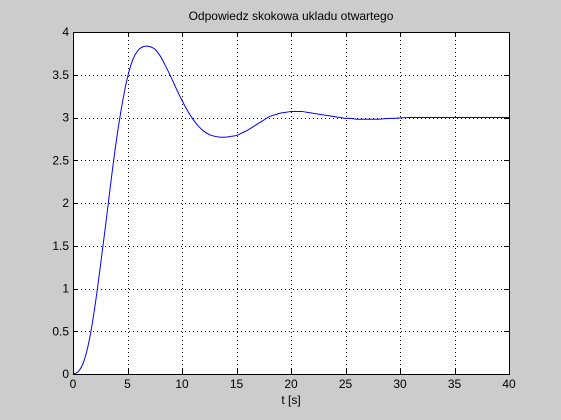 The width and height of the screenshot is (561, 420). I want to click on chart-title: Odpowiedz skokowa ukladu otwartego, so click(291, 16).